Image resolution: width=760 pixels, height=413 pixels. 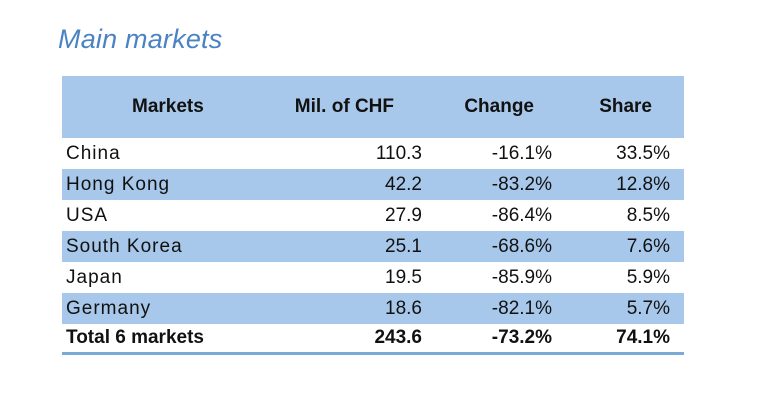 I want to click on cell-market: Hong Kong, so click(x=118, y=184).